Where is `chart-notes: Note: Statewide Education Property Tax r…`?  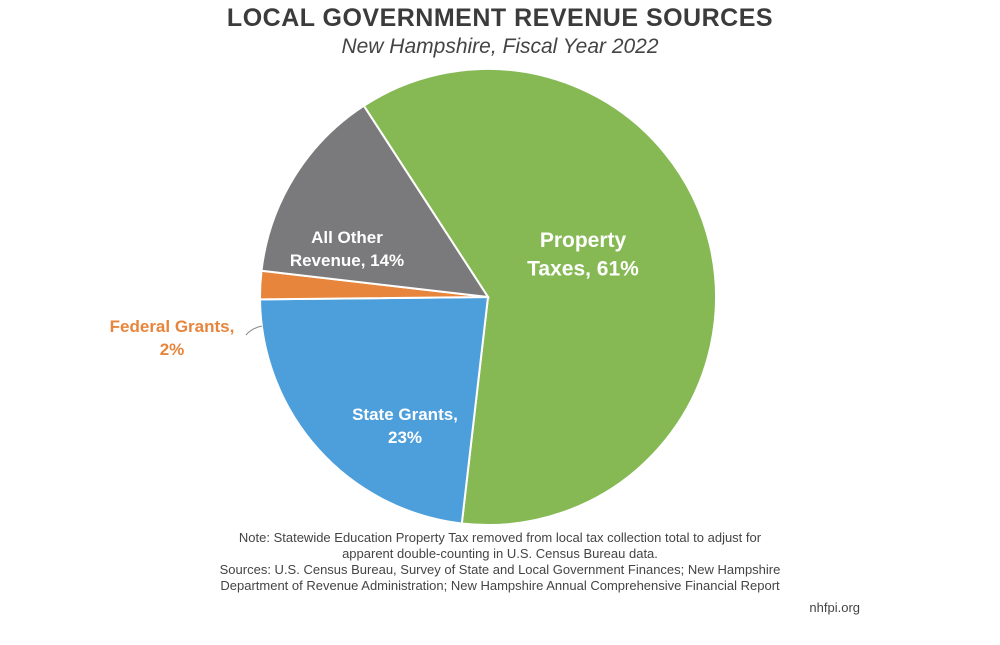
chart-notes: Note: Statewide Education Property Tax r… is located at coordinates (500, 562).